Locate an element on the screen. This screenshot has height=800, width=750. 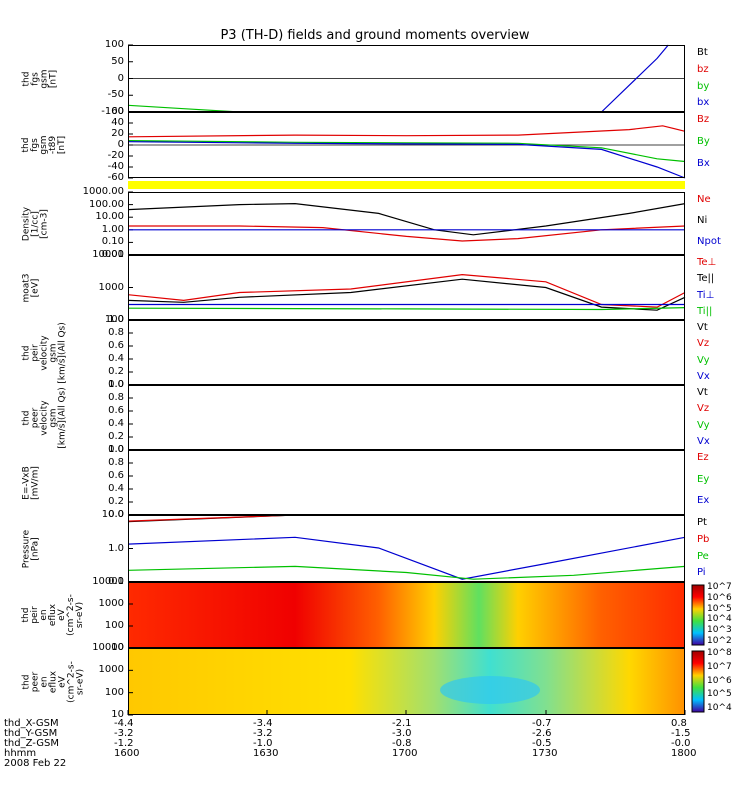
xaxis-value: 1730 is located at coordinates (545, 753).